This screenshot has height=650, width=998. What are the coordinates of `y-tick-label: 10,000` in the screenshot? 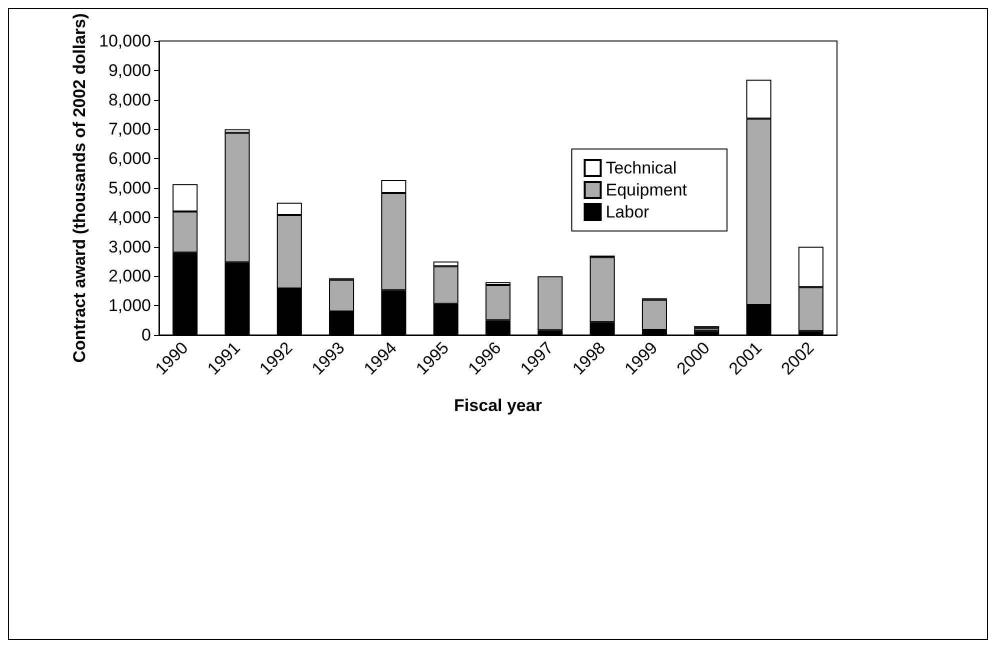 It's located at (125, 41).